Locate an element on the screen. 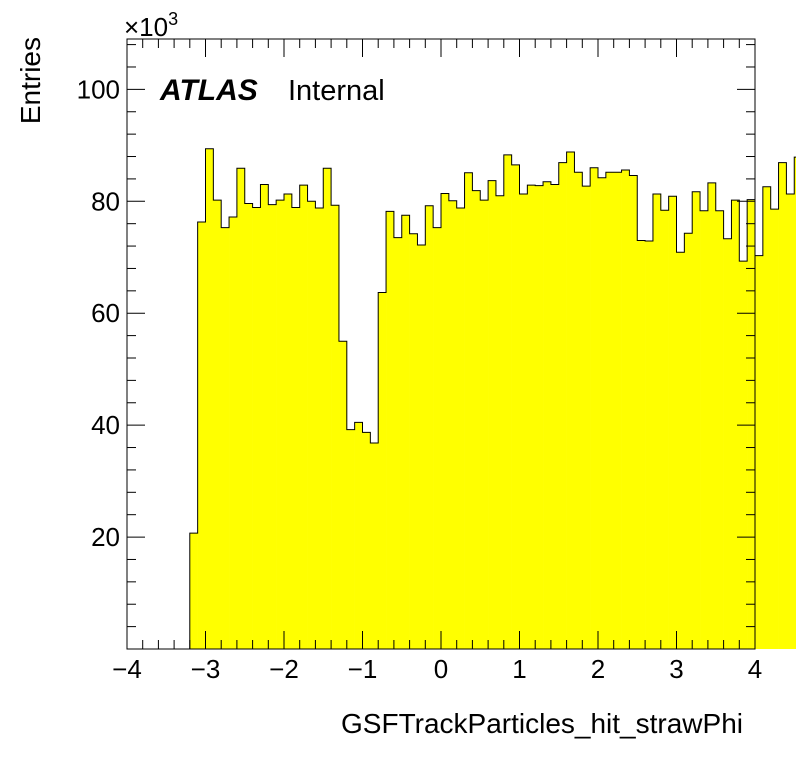 The image size is (796, 772). x-tick-label: 0 is located at coordinates (441, 669).